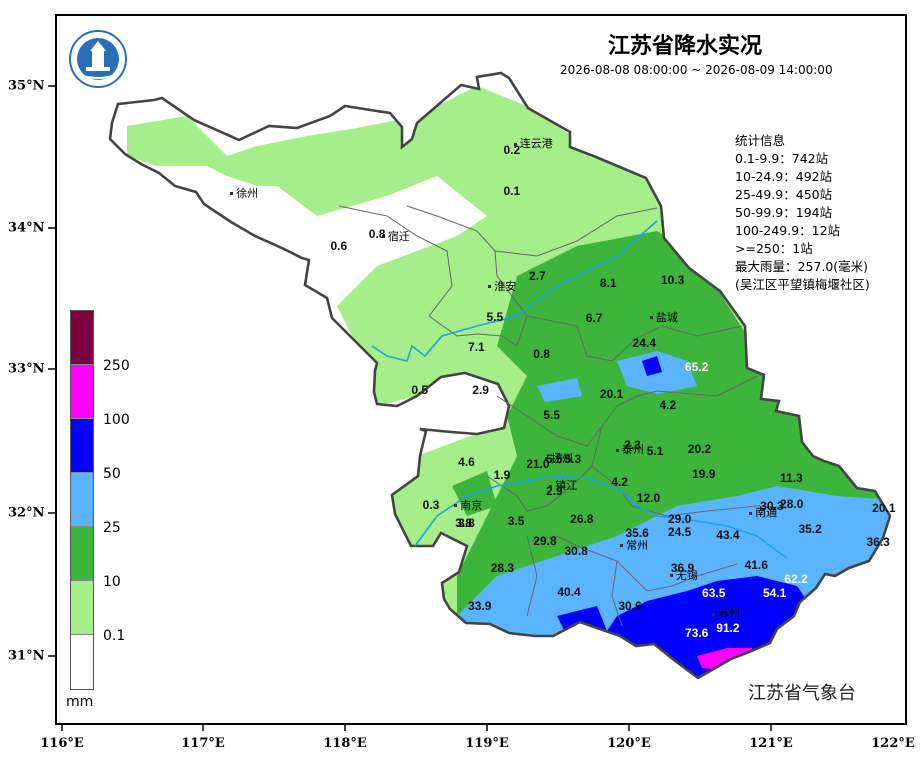 The width and height of the screenshot is (920, 763). What do you see at coordinates (582, 519) in the screenshot?
I see `rainfall-value: 26.8` at bounding box center [582, 519].